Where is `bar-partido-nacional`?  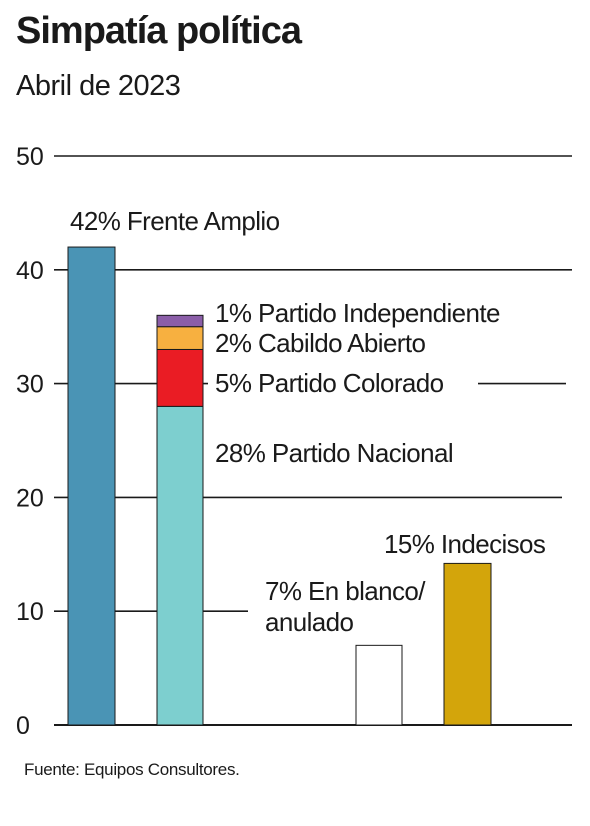 bar-partido-nacional is located at coordinates (180, 565).